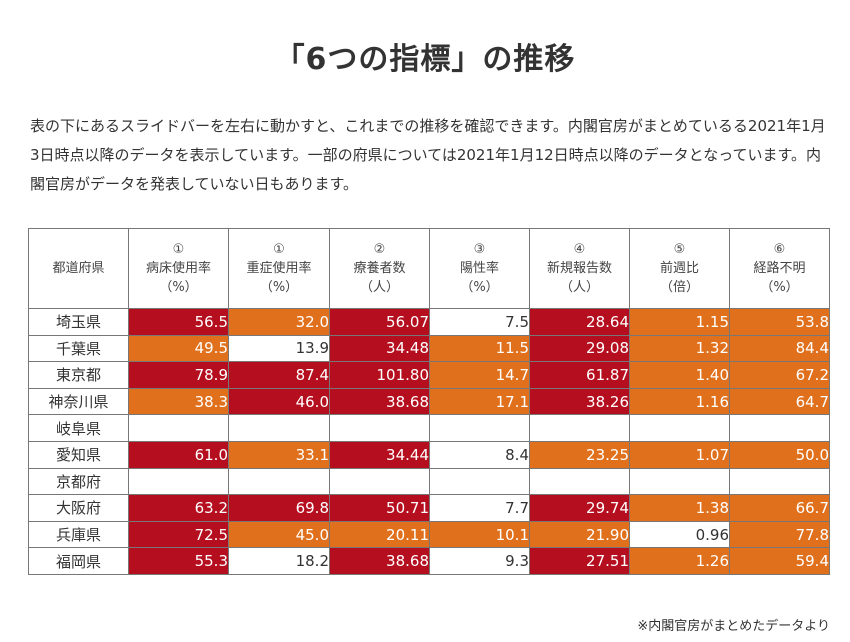  What do you see at coordinates (78, 508) in the screenshot?
I see `prefecture-cell: 大阪府` at bounding box center [78, 508].